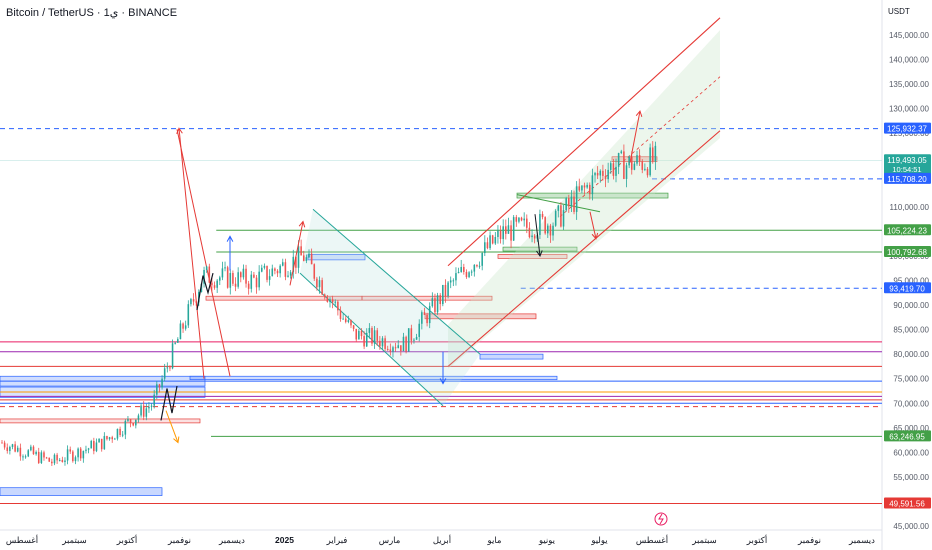 The image size is (932, 550). What do you see at coordinates (92, 13) in the screenshot?
I see `symbol-title: Bitcoin / TetherUS · 1ي · BINANCE` at bounding box center [92, 13].